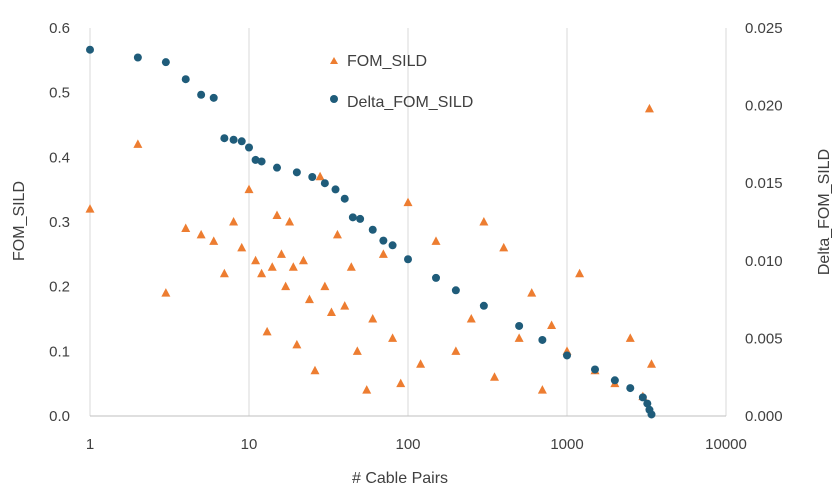 Image resolution: width=837 pixels, height=489 pixels. Describe the element at coordinates (59, 416) in the screenshot. I see `left-y-tick-label: 0.0` at that location.